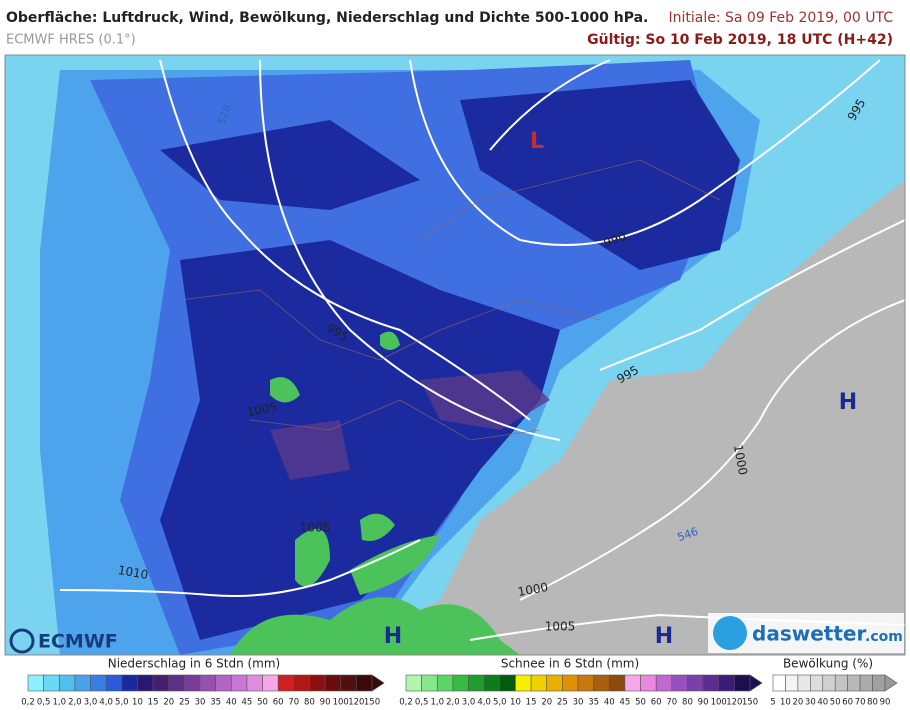  Describe the element at coordinates (640, 703) in the screenshot. I see `legend-tick-label: 50` at that location.